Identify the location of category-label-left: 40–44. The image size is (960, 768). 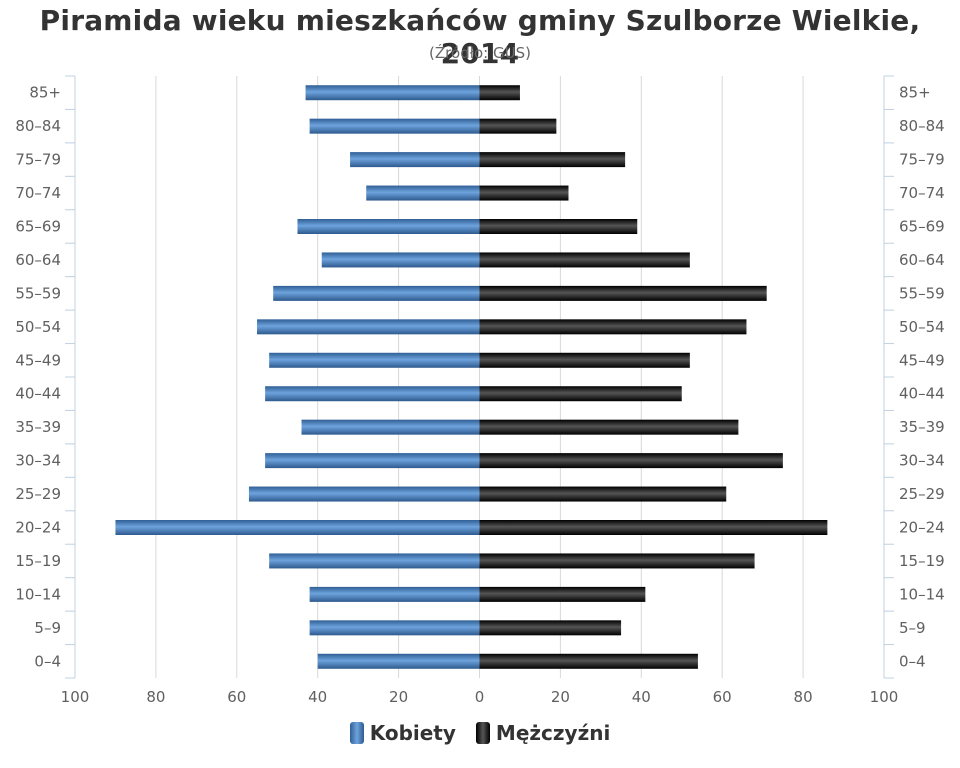
(38, 394).